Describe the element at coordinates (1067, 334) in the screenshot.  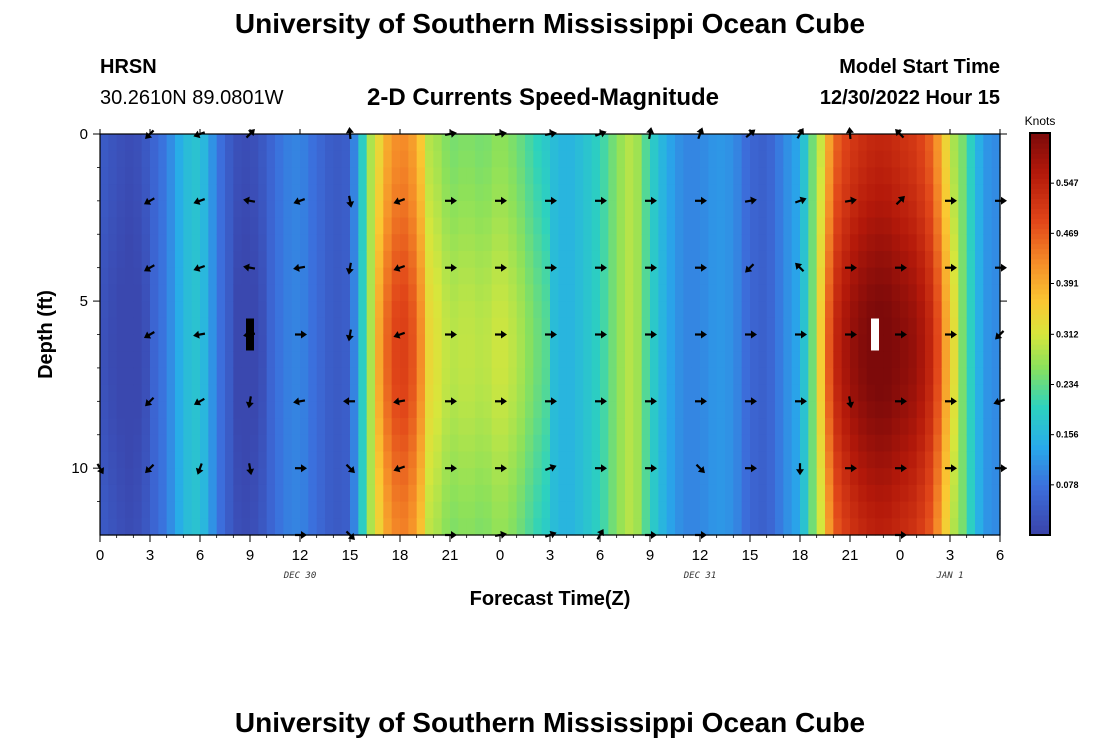
I see `colorbar-tick-label: 0.312` at that location.